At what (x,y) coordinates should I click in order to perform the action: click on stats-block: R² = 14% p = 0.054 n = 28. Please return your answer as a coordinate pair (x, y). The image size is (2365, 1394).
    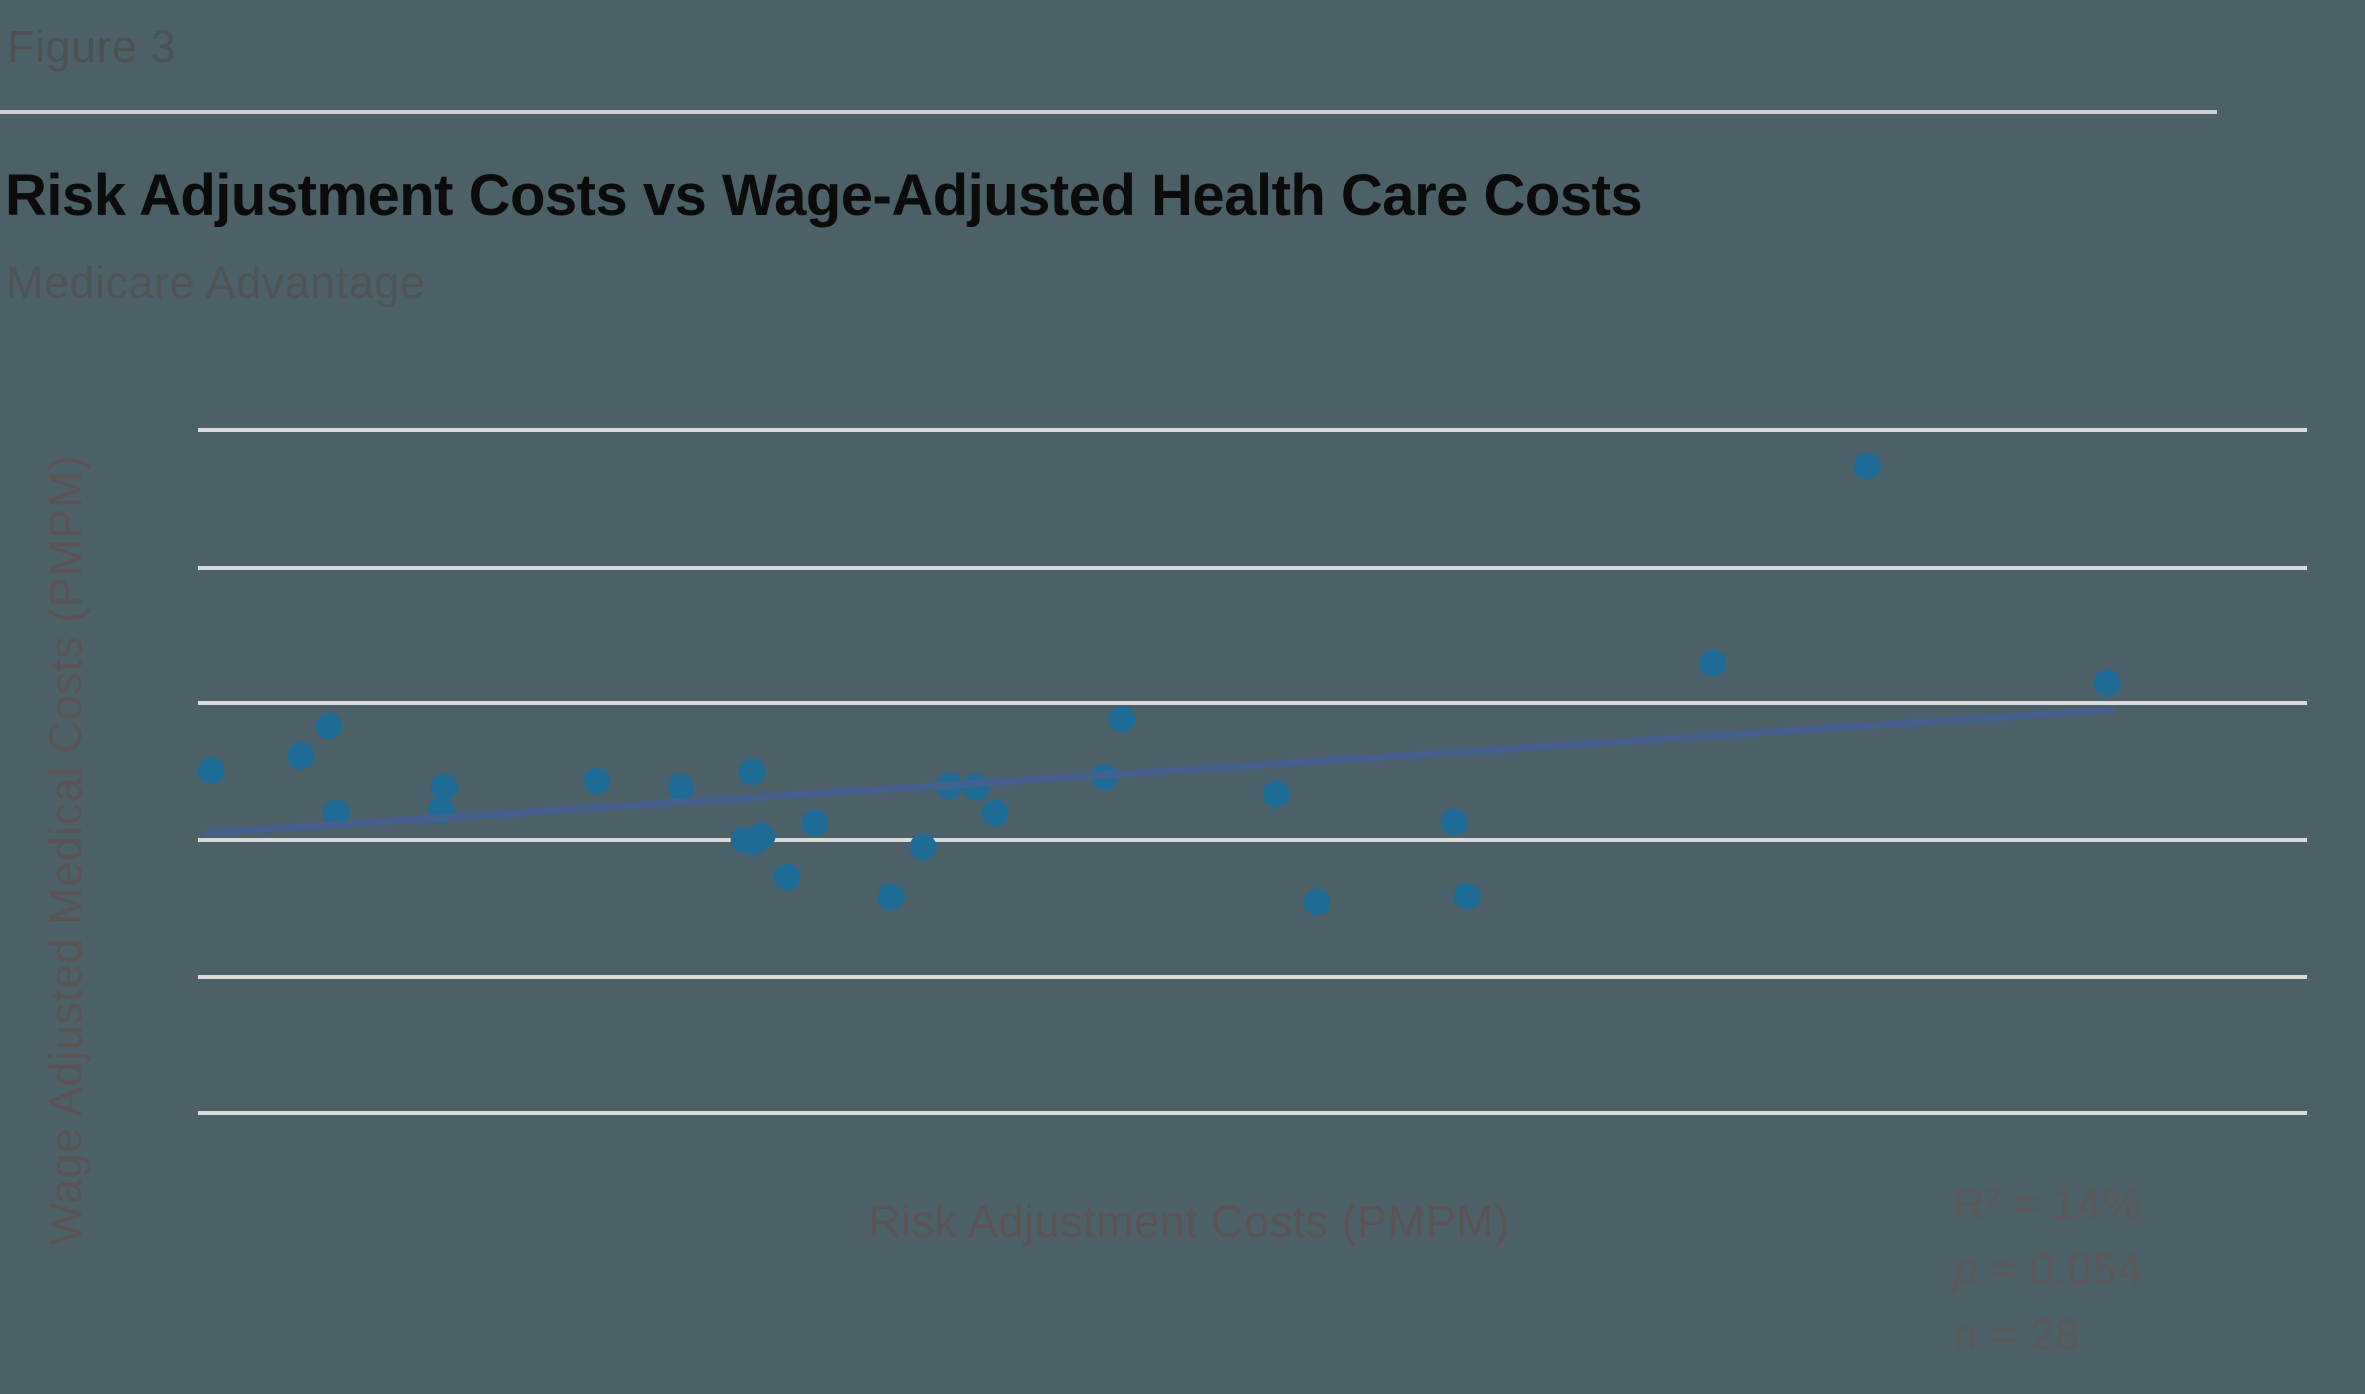
    Looking at the image, I should click on (2047, 1269).